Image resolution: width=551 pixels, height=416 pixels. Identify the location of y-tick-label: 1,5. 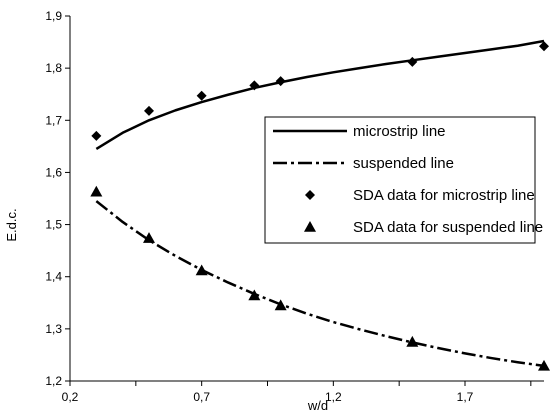
(53, 225).